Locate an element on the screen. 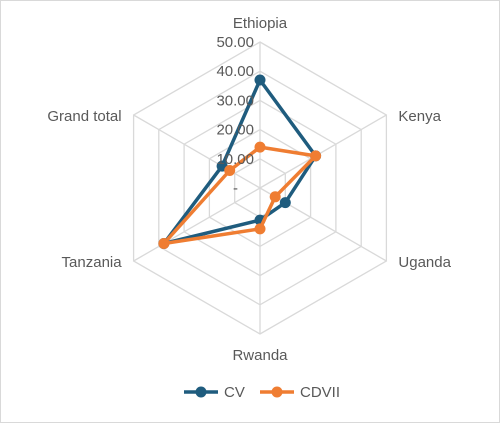  tick-label: 30.00 is located at coordinates (235, 100).